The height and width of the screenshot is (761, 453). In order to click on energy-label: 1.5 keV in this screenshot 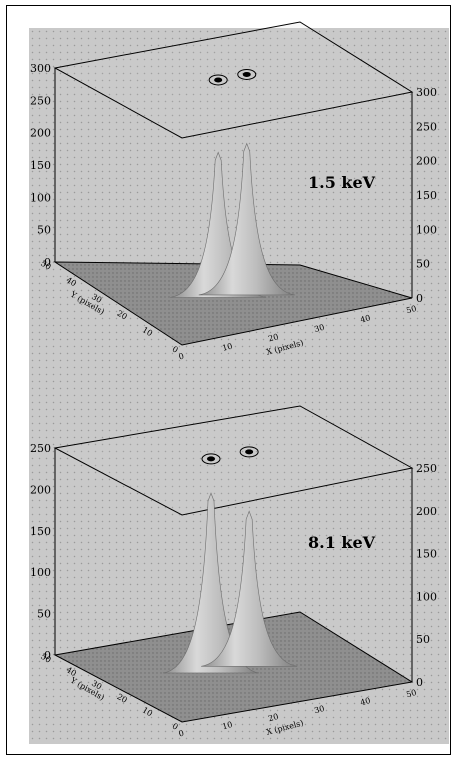, I will do `click(342, 182)`.